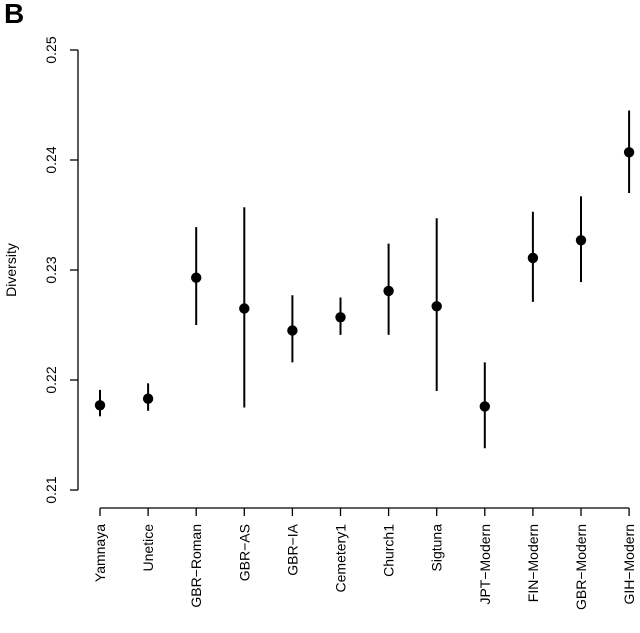  Describe the element at coordinates (51, 379) in the screenshot. I see `y-tick-label: 0.22` at that location.